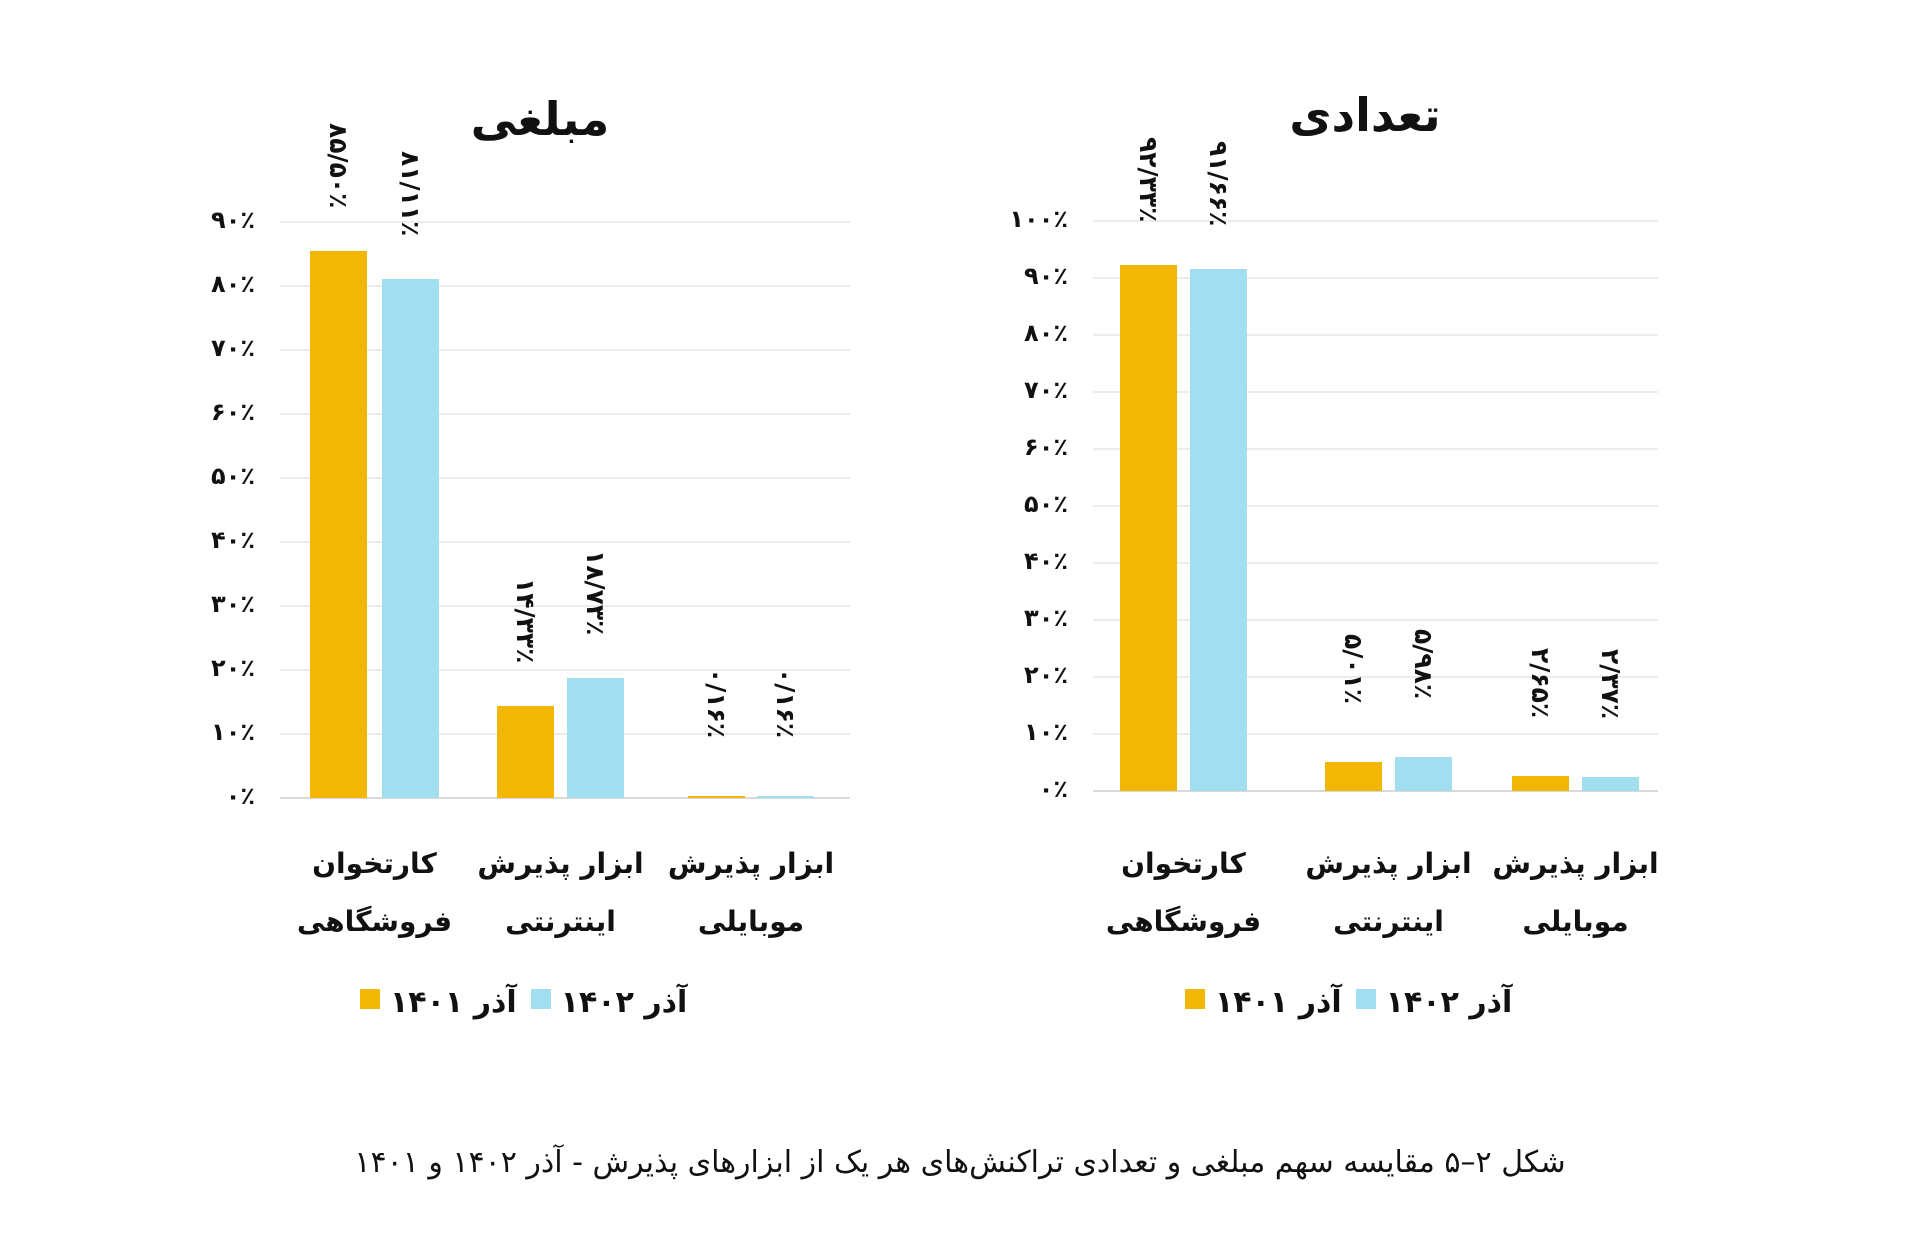 The width and height of the screenshot is (1920, 1237). What do you see at coordinates (1148, 179) in the screenshot?
I see `data-label: ۹۲/۳۳٪` at bounding box center [1148, 179].